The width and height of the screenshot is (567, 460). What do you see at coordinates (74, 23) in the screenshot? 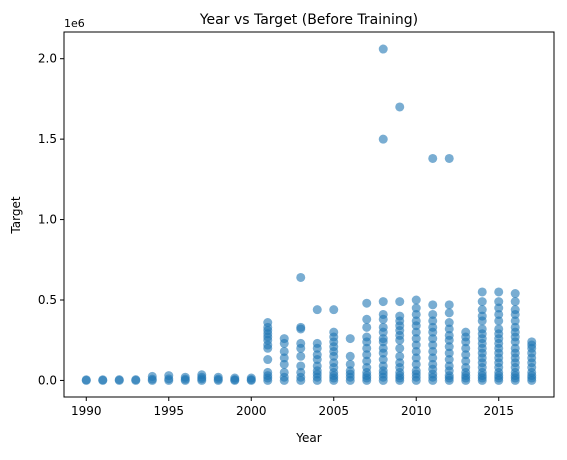
I see `y-offset-label: 1e6` at bounding box center [74, 23].